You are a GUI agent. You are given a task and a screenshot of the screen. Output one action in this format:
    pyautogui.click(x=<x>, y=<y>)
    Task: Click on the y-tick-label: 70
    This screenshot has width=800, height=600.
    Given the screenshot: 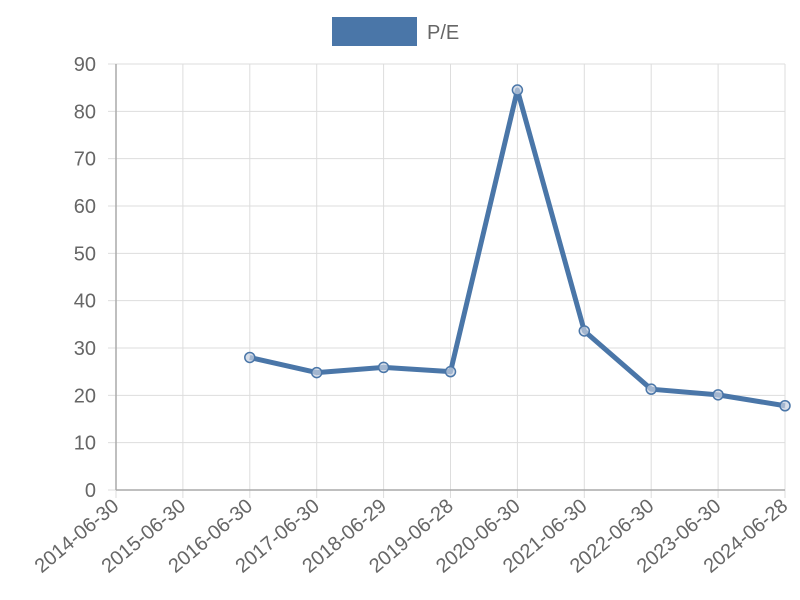 What is the action you would take?
    pyautogui.click(x=85, y=160)
    